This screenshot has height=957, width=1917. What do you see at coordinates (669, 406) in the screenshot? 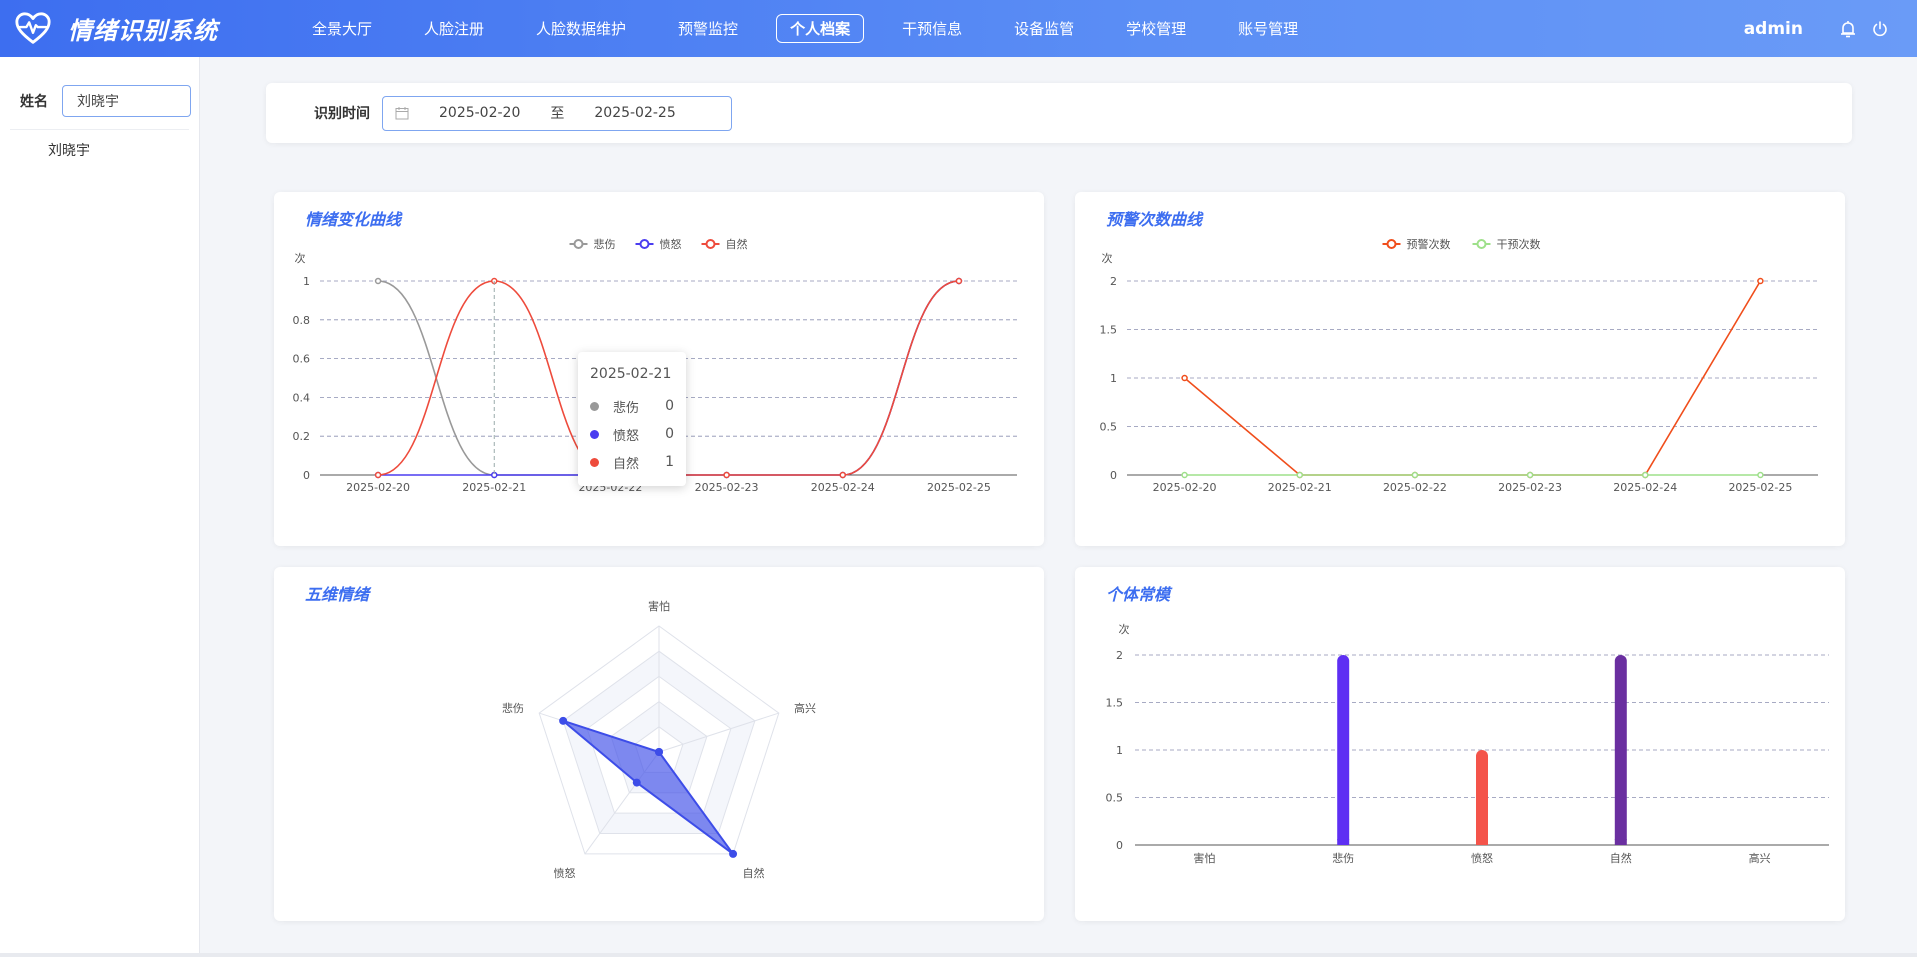
I see `tooltip-series-value: 0` at bounding box center [669, 406].